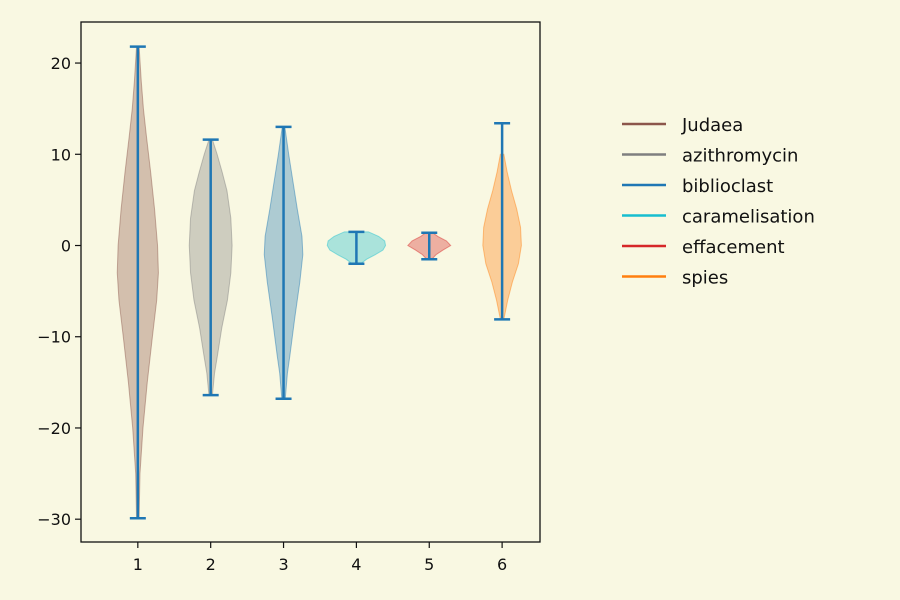 This screenshot has width=900, height=600. What do you see at coordinates (356, 564) in the screenshot?
I see `x-tick-label: 4` at bounding box center [356, 564].